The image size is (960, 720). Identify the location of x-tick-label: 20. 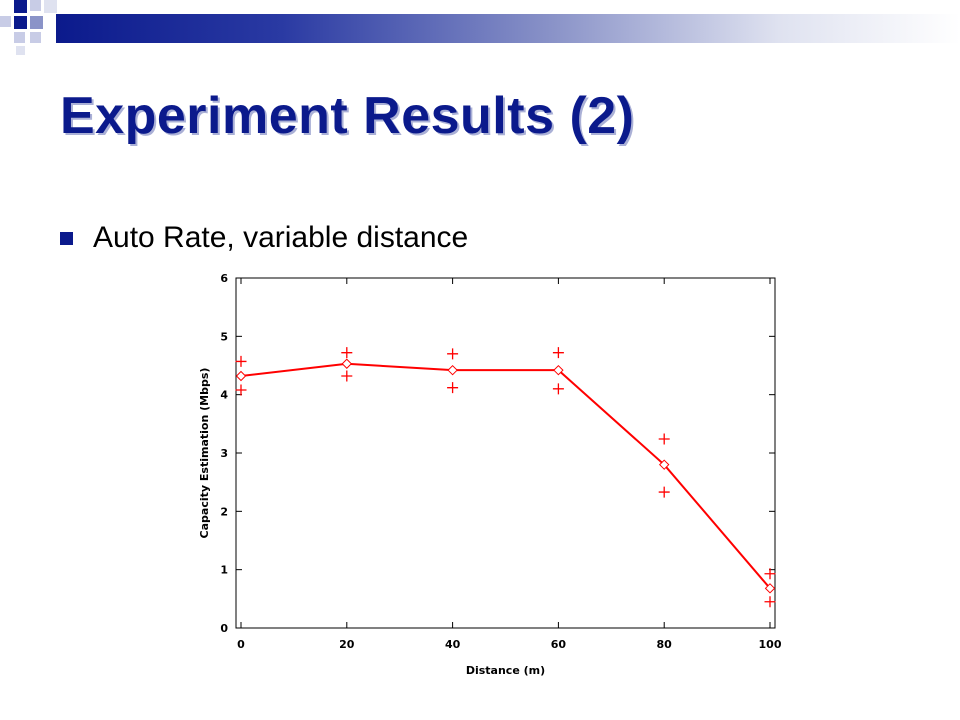
(347, 644).